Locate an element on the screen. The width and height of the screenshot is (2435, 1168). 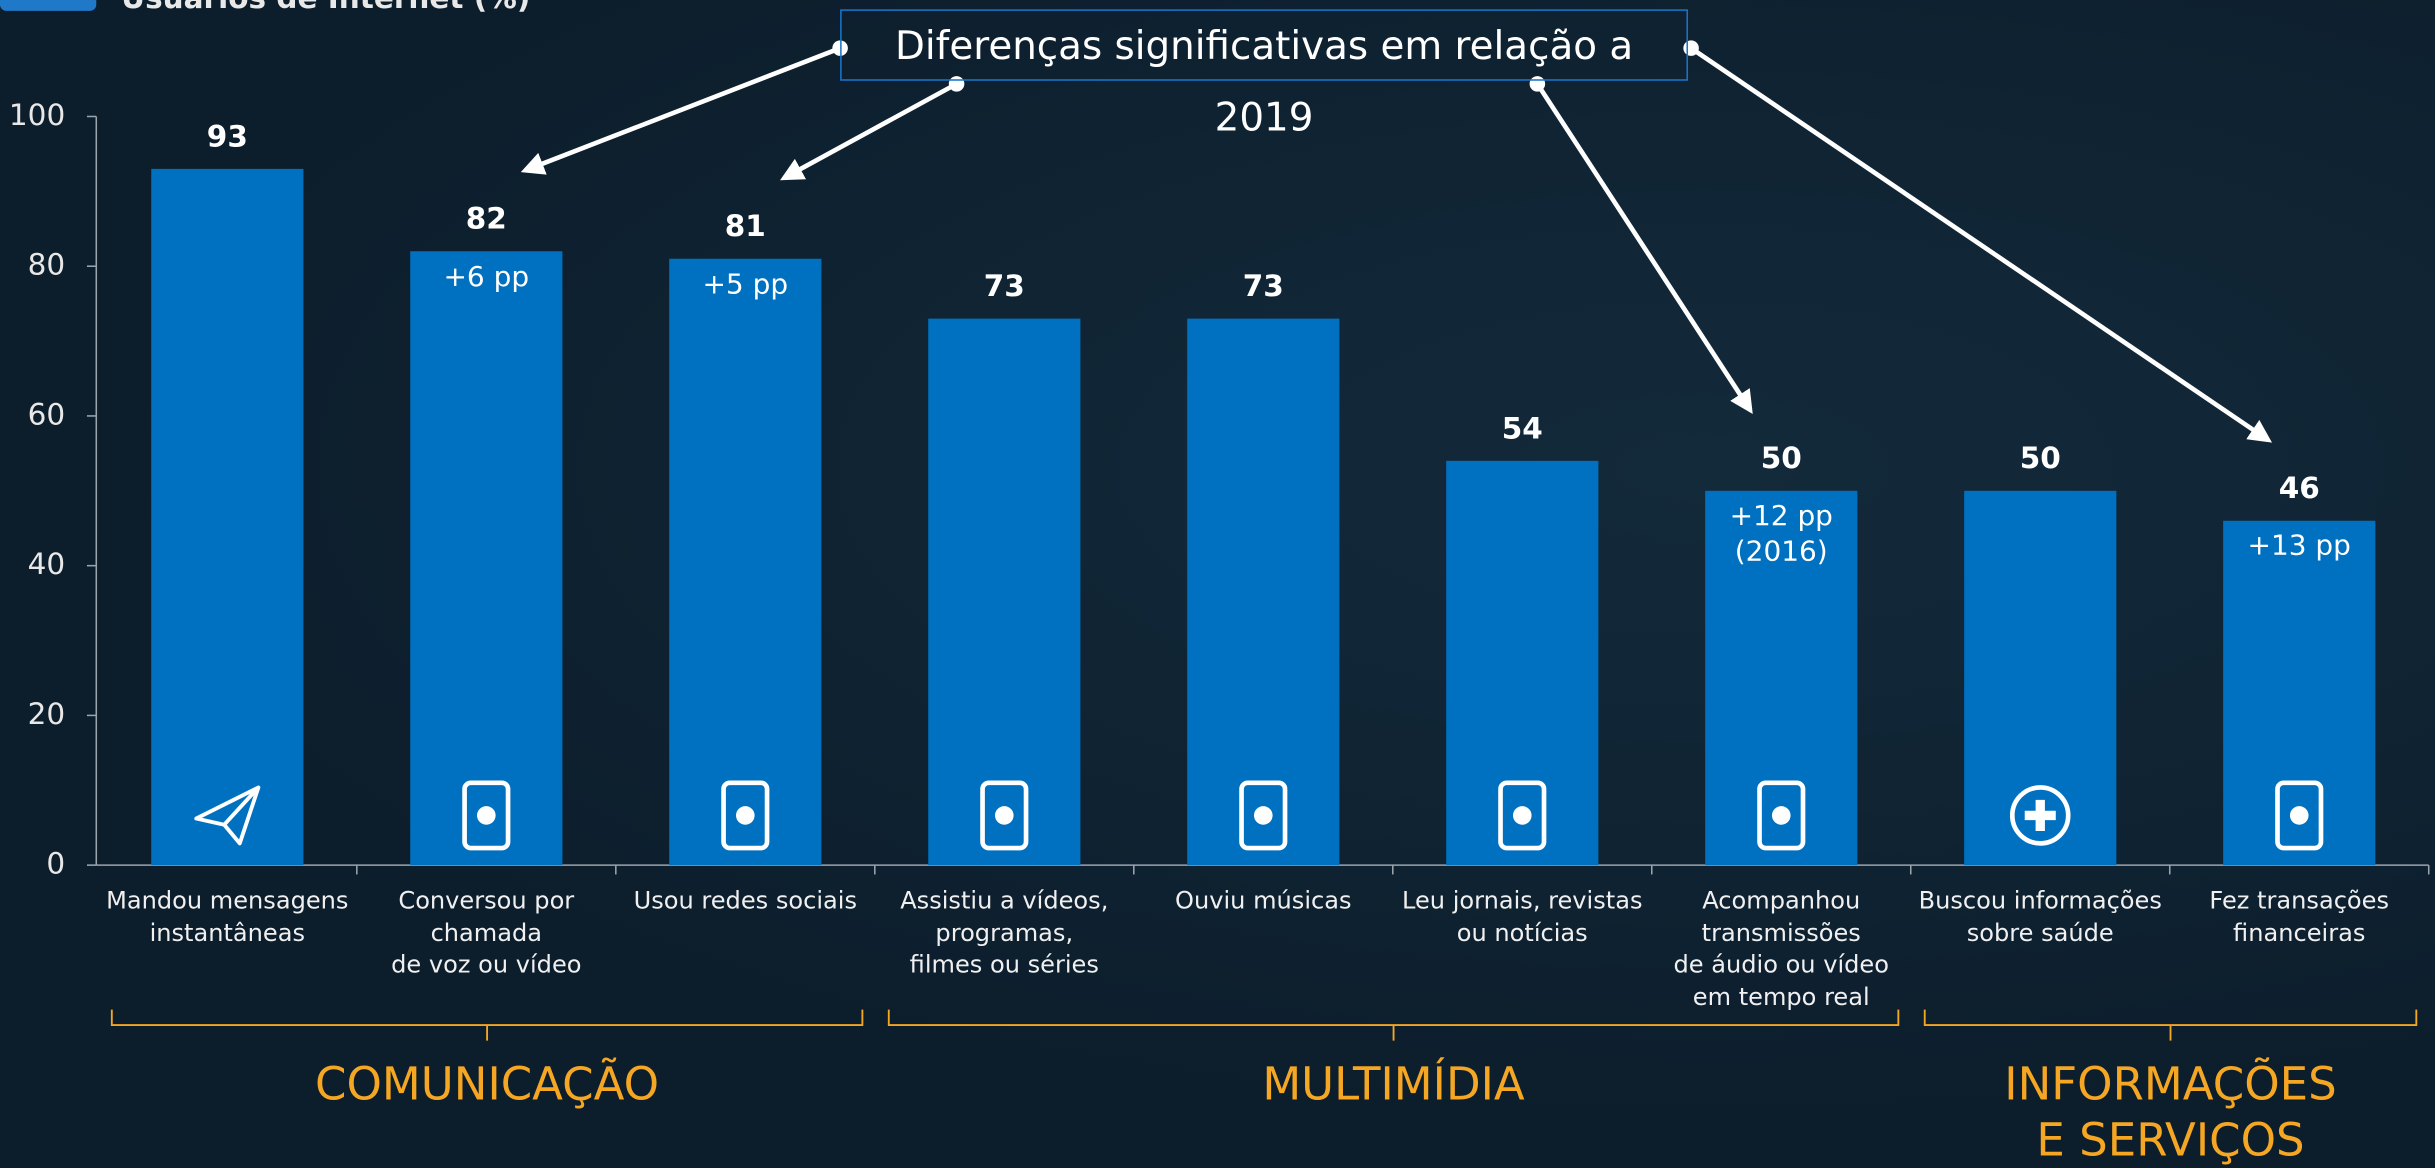
value-label: 54 is located at coordinates (1522, 428).